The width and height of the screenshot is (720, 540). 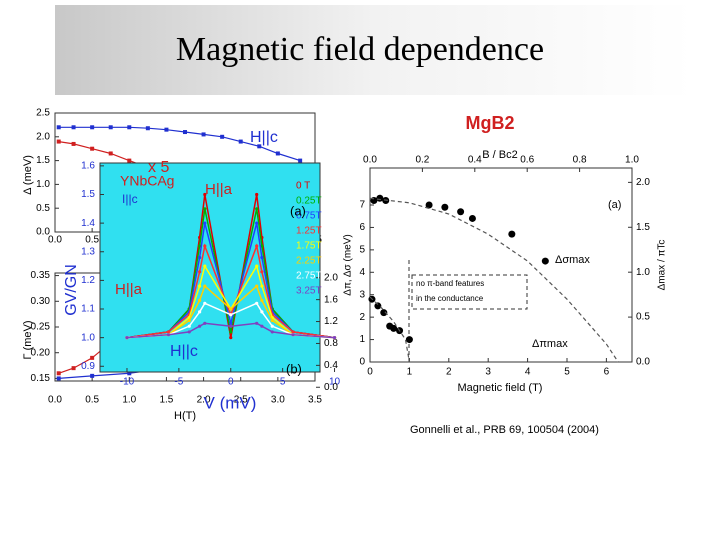 I want to click on y-tick-label: 0.30, so click(x=41, y=301).